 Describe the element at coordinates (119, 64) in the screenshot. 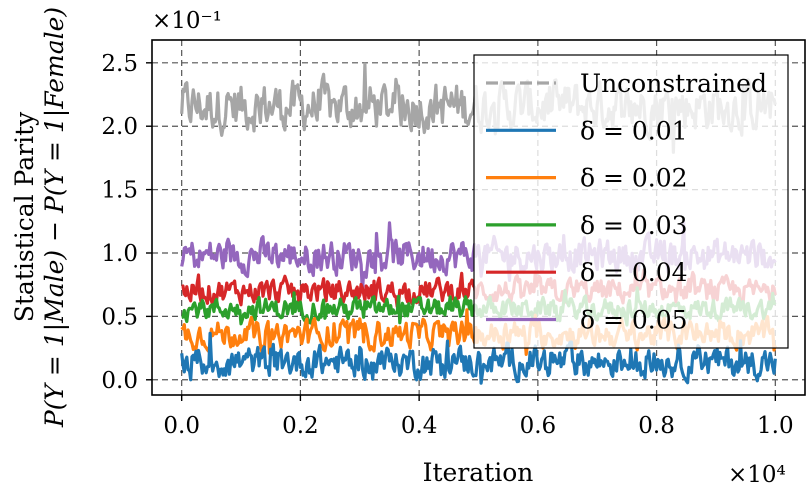

I see `y-tick-label: 2.5` at that location.